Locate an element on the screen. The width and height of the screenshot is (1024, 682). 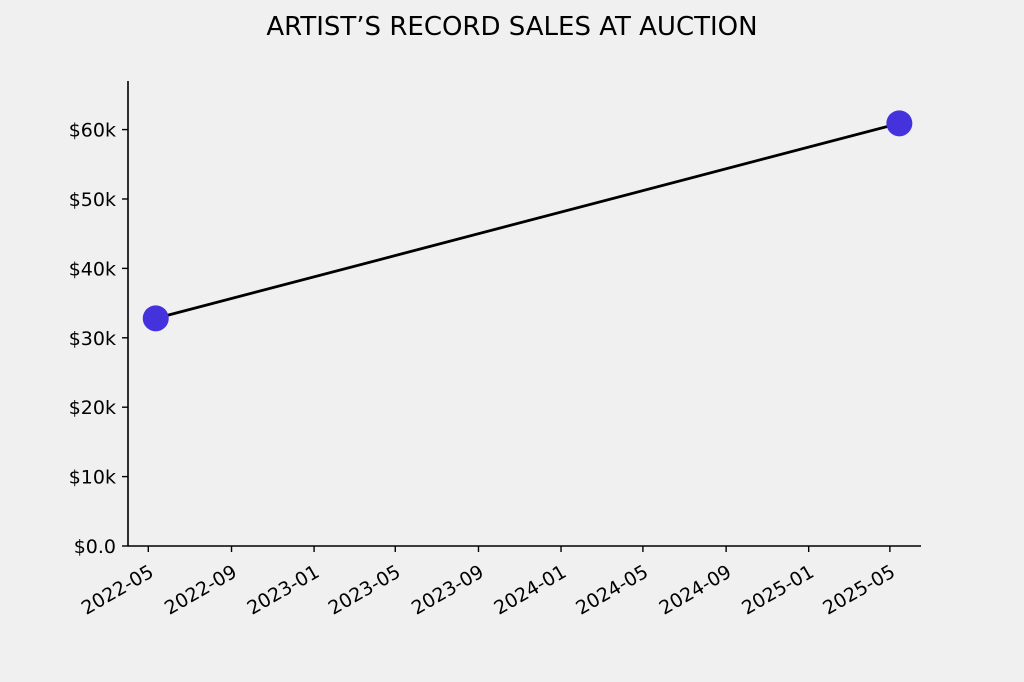
x-tick-label: 2022-05 is located at coordinates (118, 590).